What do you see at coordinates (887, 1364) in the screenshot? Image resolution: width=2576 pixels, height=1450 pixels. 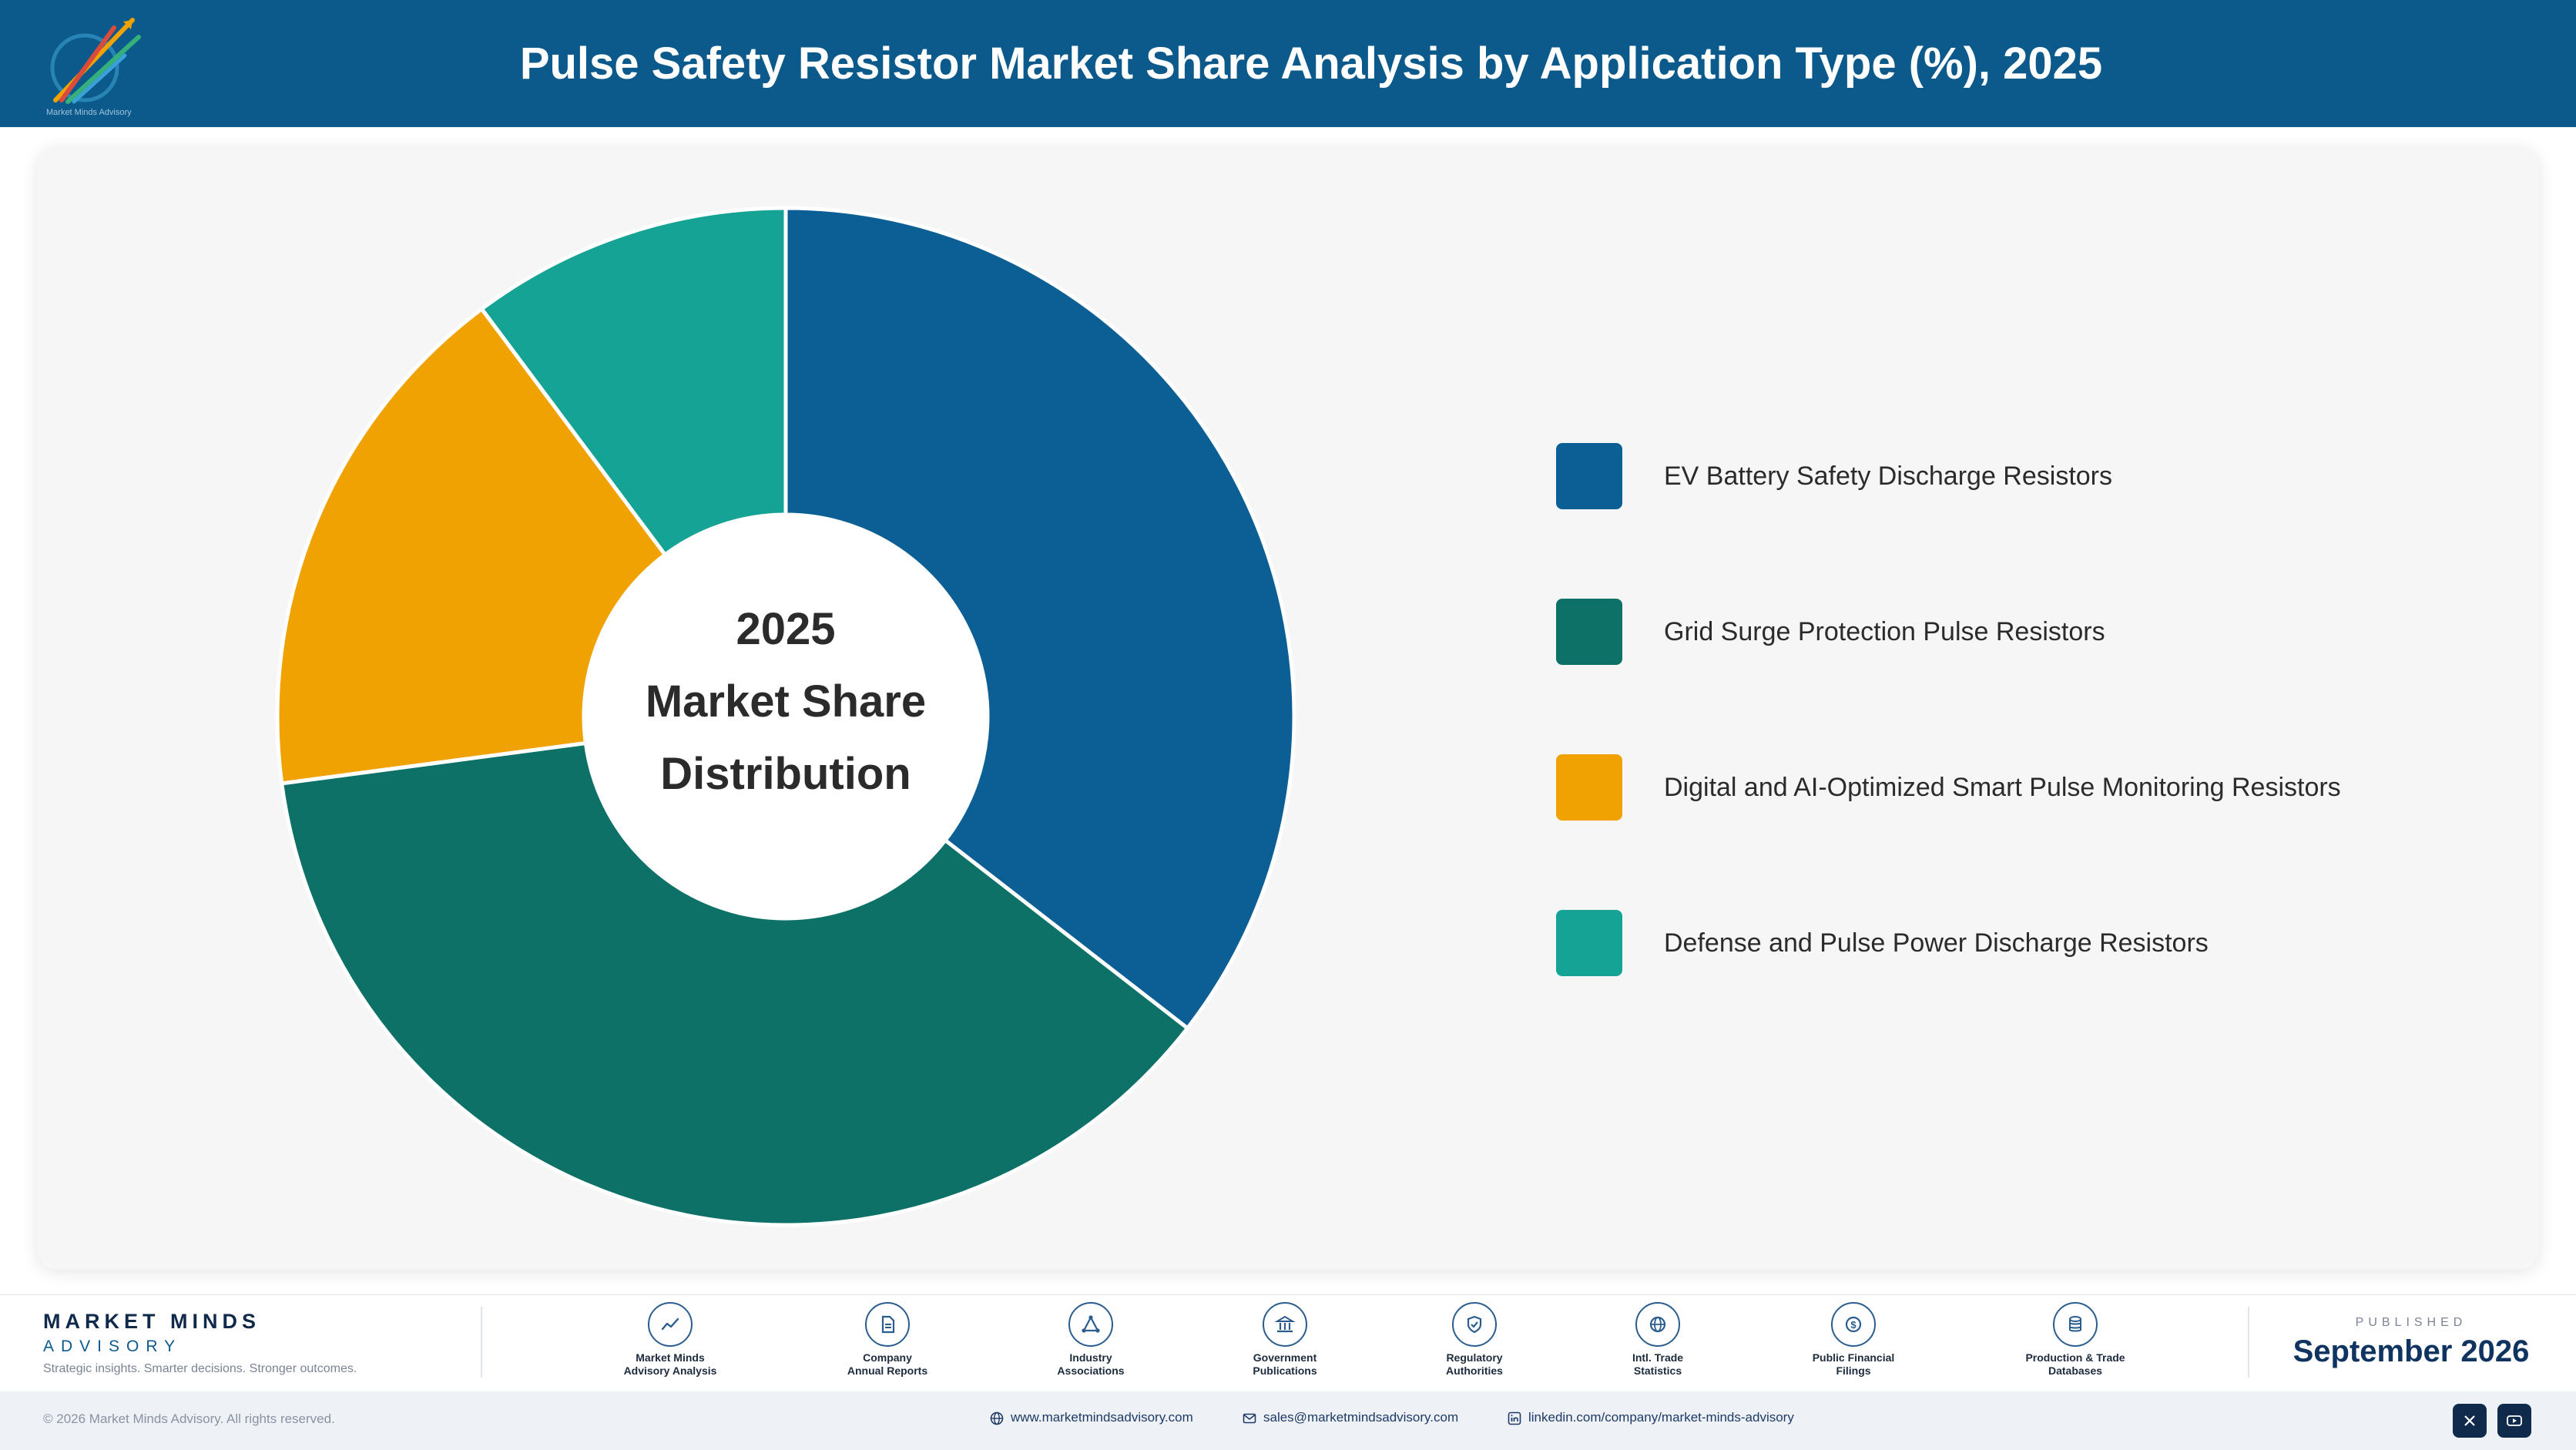 I see `source-label: Company Annual Reports` at bounding box center [887, 1364].